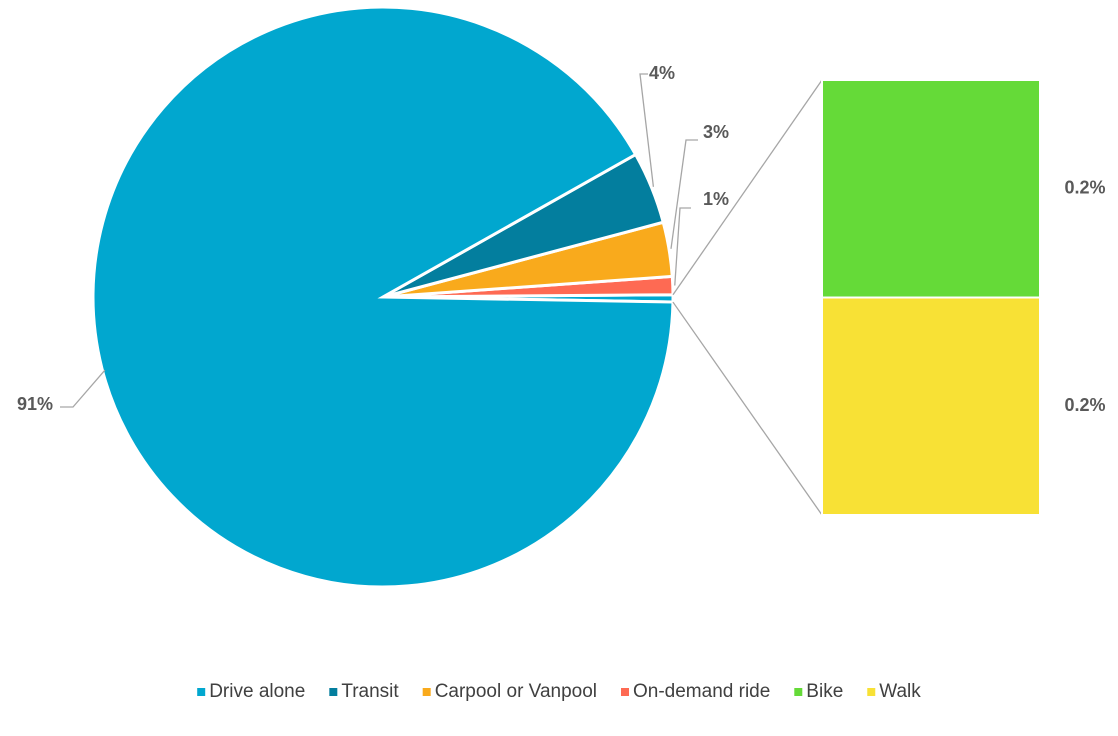  I want to click on data-label: 3%, so click(716, 132).